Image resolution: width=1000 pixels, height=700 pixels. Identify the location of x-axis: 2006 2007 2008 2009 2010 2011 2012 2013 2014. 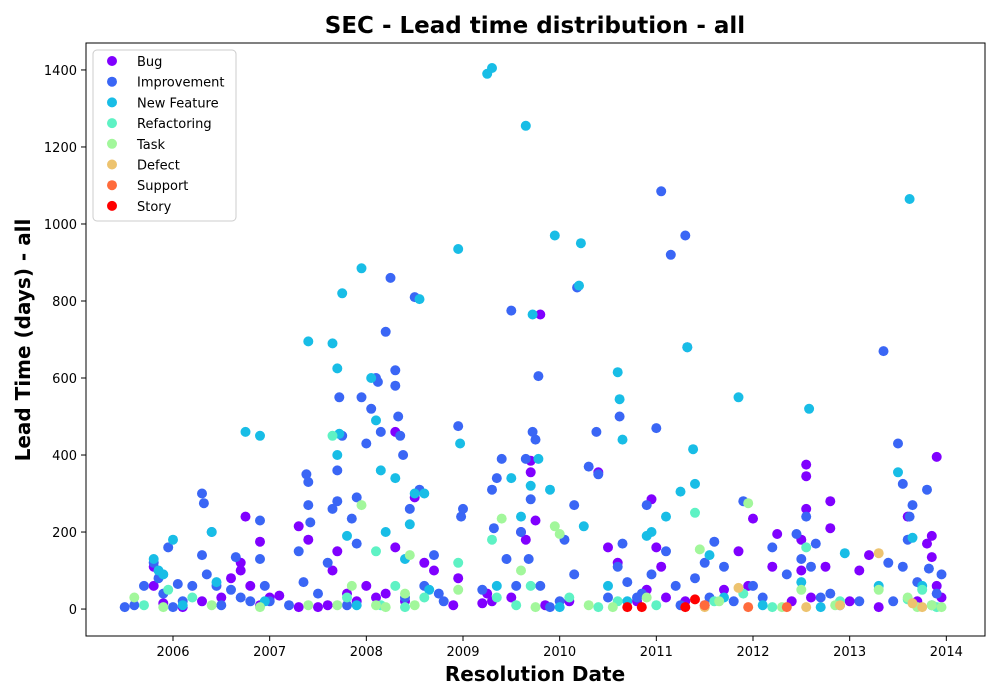
(559, 648).